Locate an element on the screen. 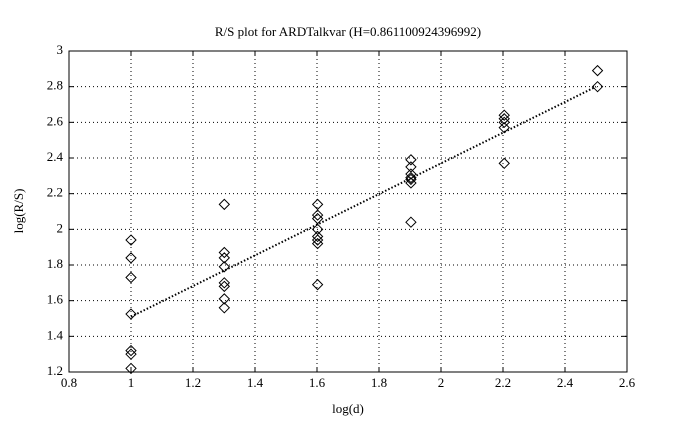  y-tick-label: 2 is located at coordinates (60, 227).